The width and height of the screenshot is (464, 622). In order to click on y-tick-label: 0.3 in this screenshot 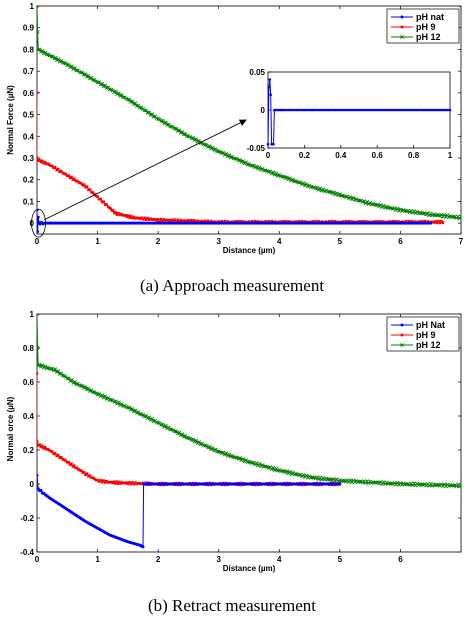, I will do `click(29, 158)`.